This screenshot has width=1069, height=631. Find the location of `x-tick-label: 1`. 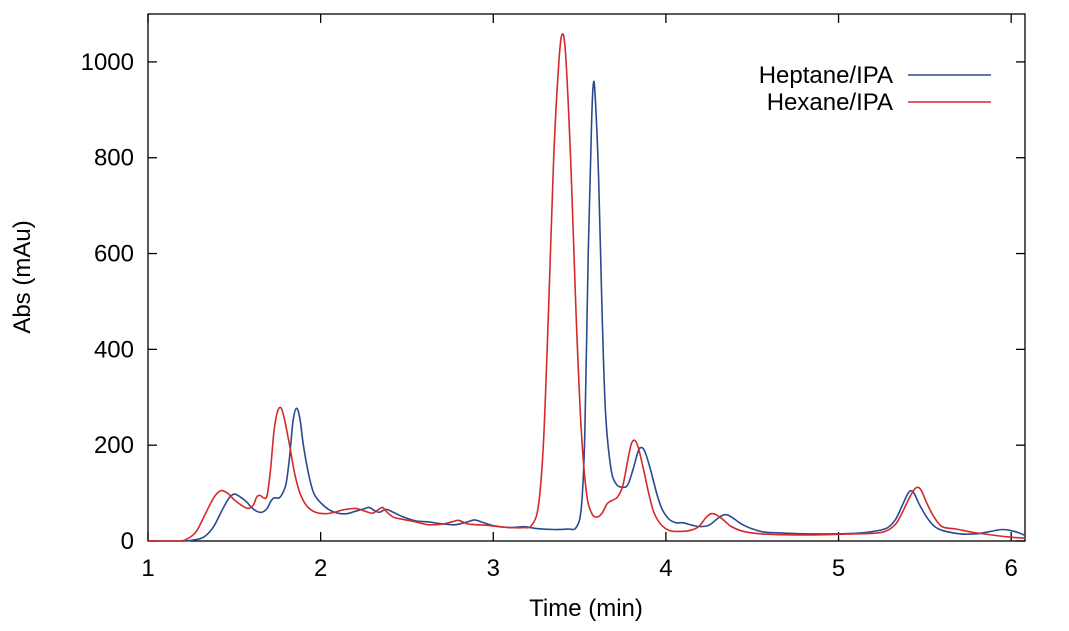

x-tick-label: 1 is located at coordinates (147, 568).